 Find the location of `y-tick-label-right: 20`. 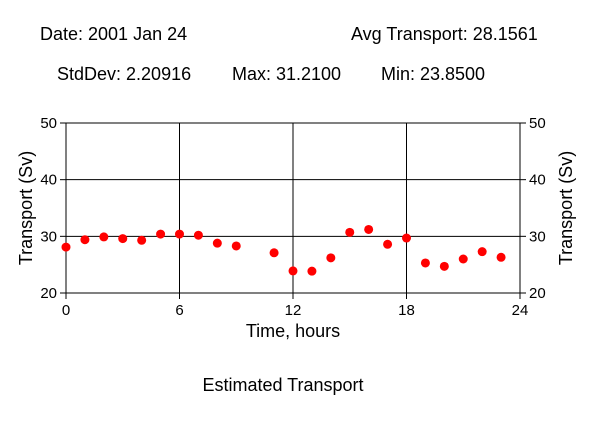

y-tick-label-right: 20 is located at coordinates (537, 293).